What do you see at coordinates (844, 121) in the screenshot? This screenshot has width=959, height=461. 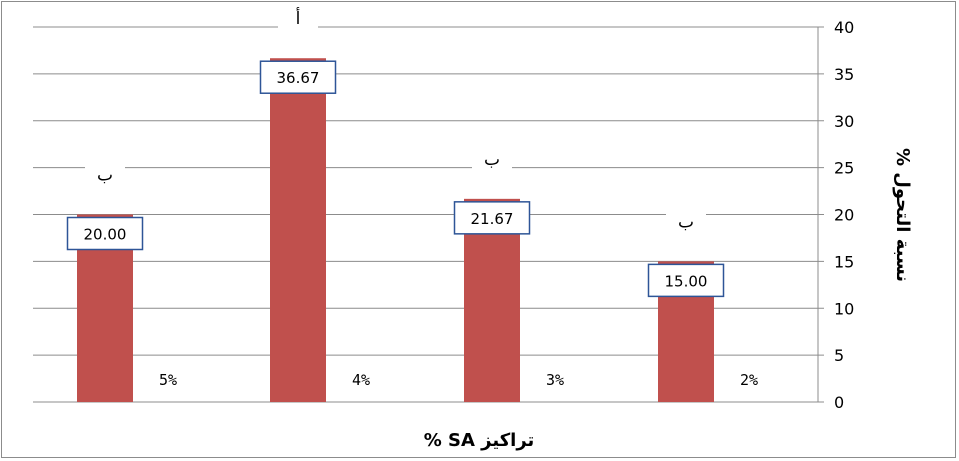 I see `y-tick-label: 30` at bounding box center [844, 121].